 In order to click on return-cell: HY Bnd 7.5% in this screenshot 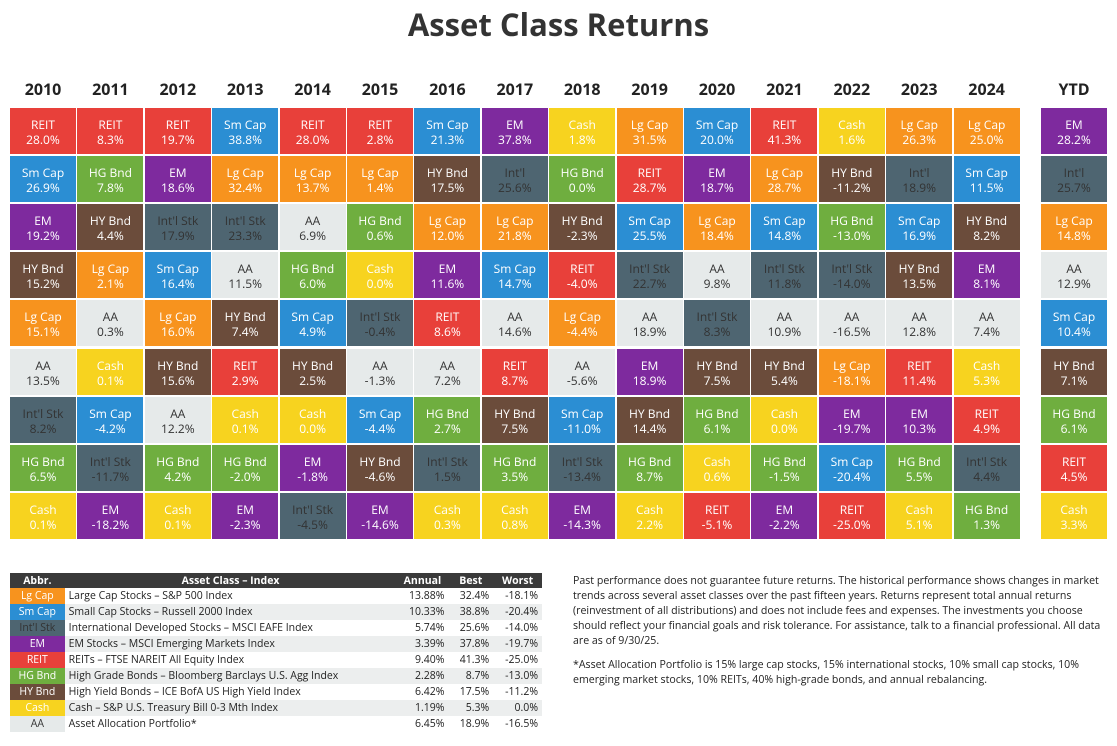, I will do `click(514, 419)`.